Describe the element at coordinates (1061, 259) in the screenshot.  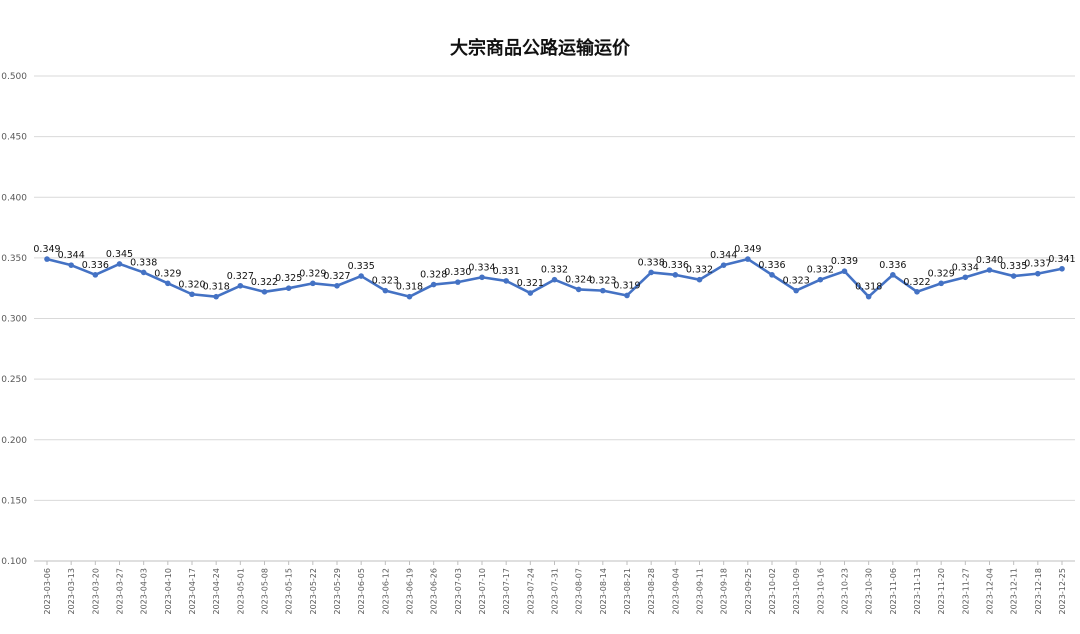
I see `data-label: 0.341` at that location.